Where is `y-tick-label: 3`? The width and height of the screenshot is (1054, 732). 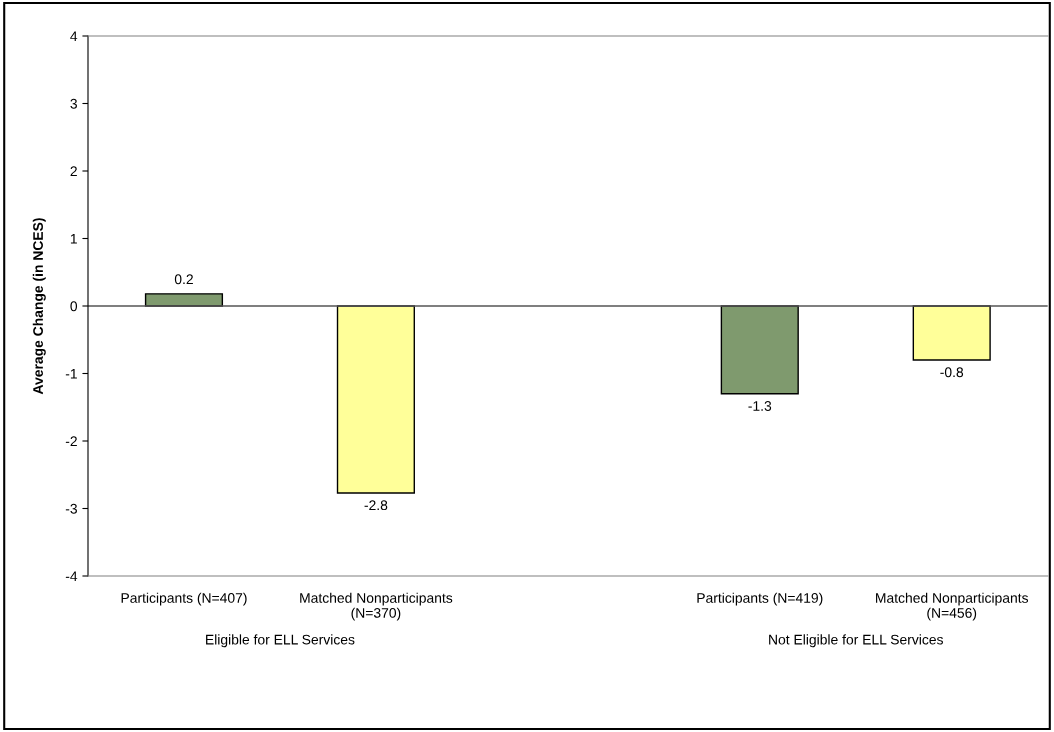
y-tick-label: 3 is located at coordinates (73, 103).